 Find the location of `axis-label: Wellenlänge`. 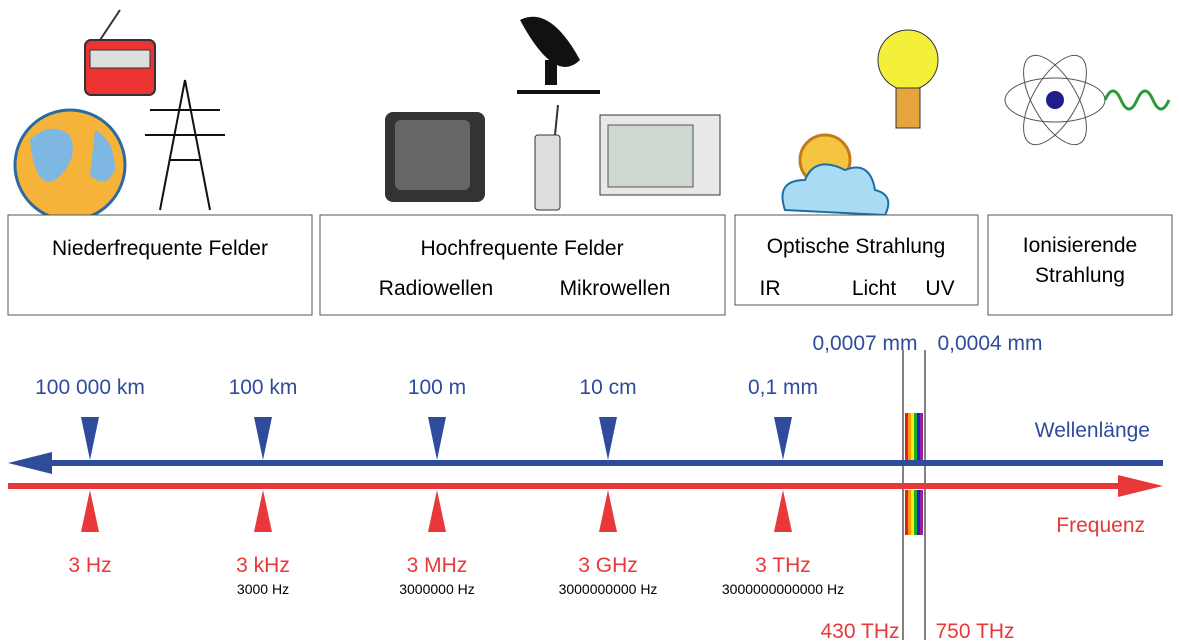

axis-label: Wellenlänge is located at coordinates (1092, 430).